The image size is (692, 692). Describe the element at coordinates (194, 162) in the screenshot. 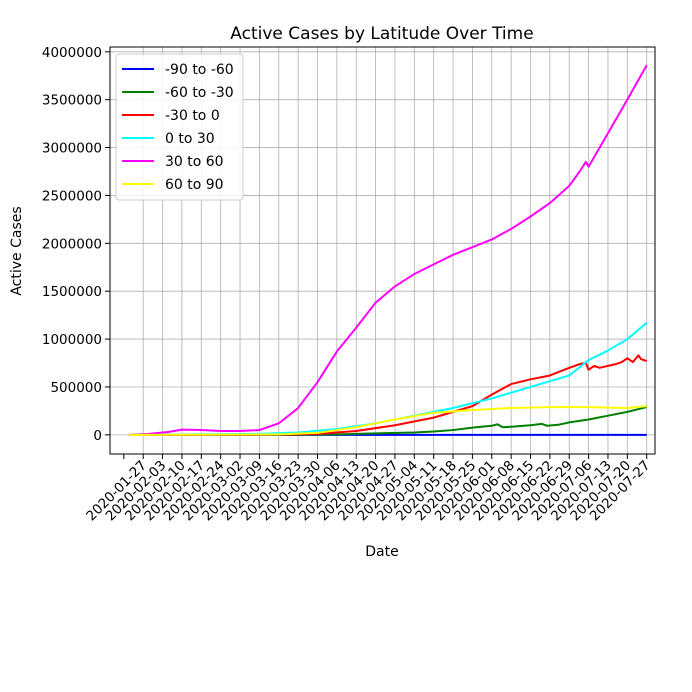

I see `legend-label: 30 to 60` at that location.